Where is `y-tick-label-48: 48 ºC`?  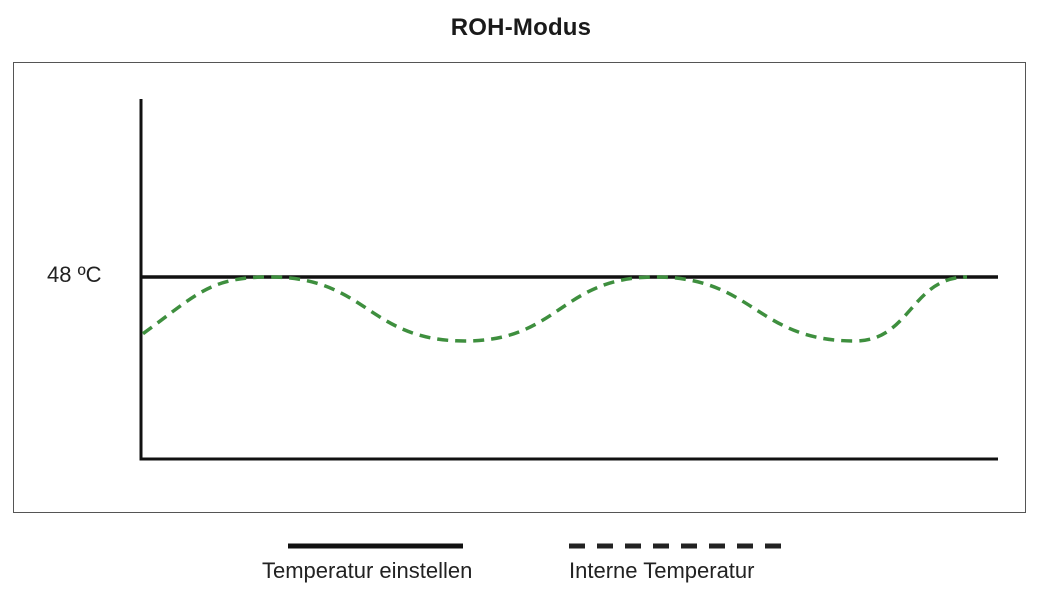
y-tick-label-48: 48 ºC is located at coordinates (74, 274).